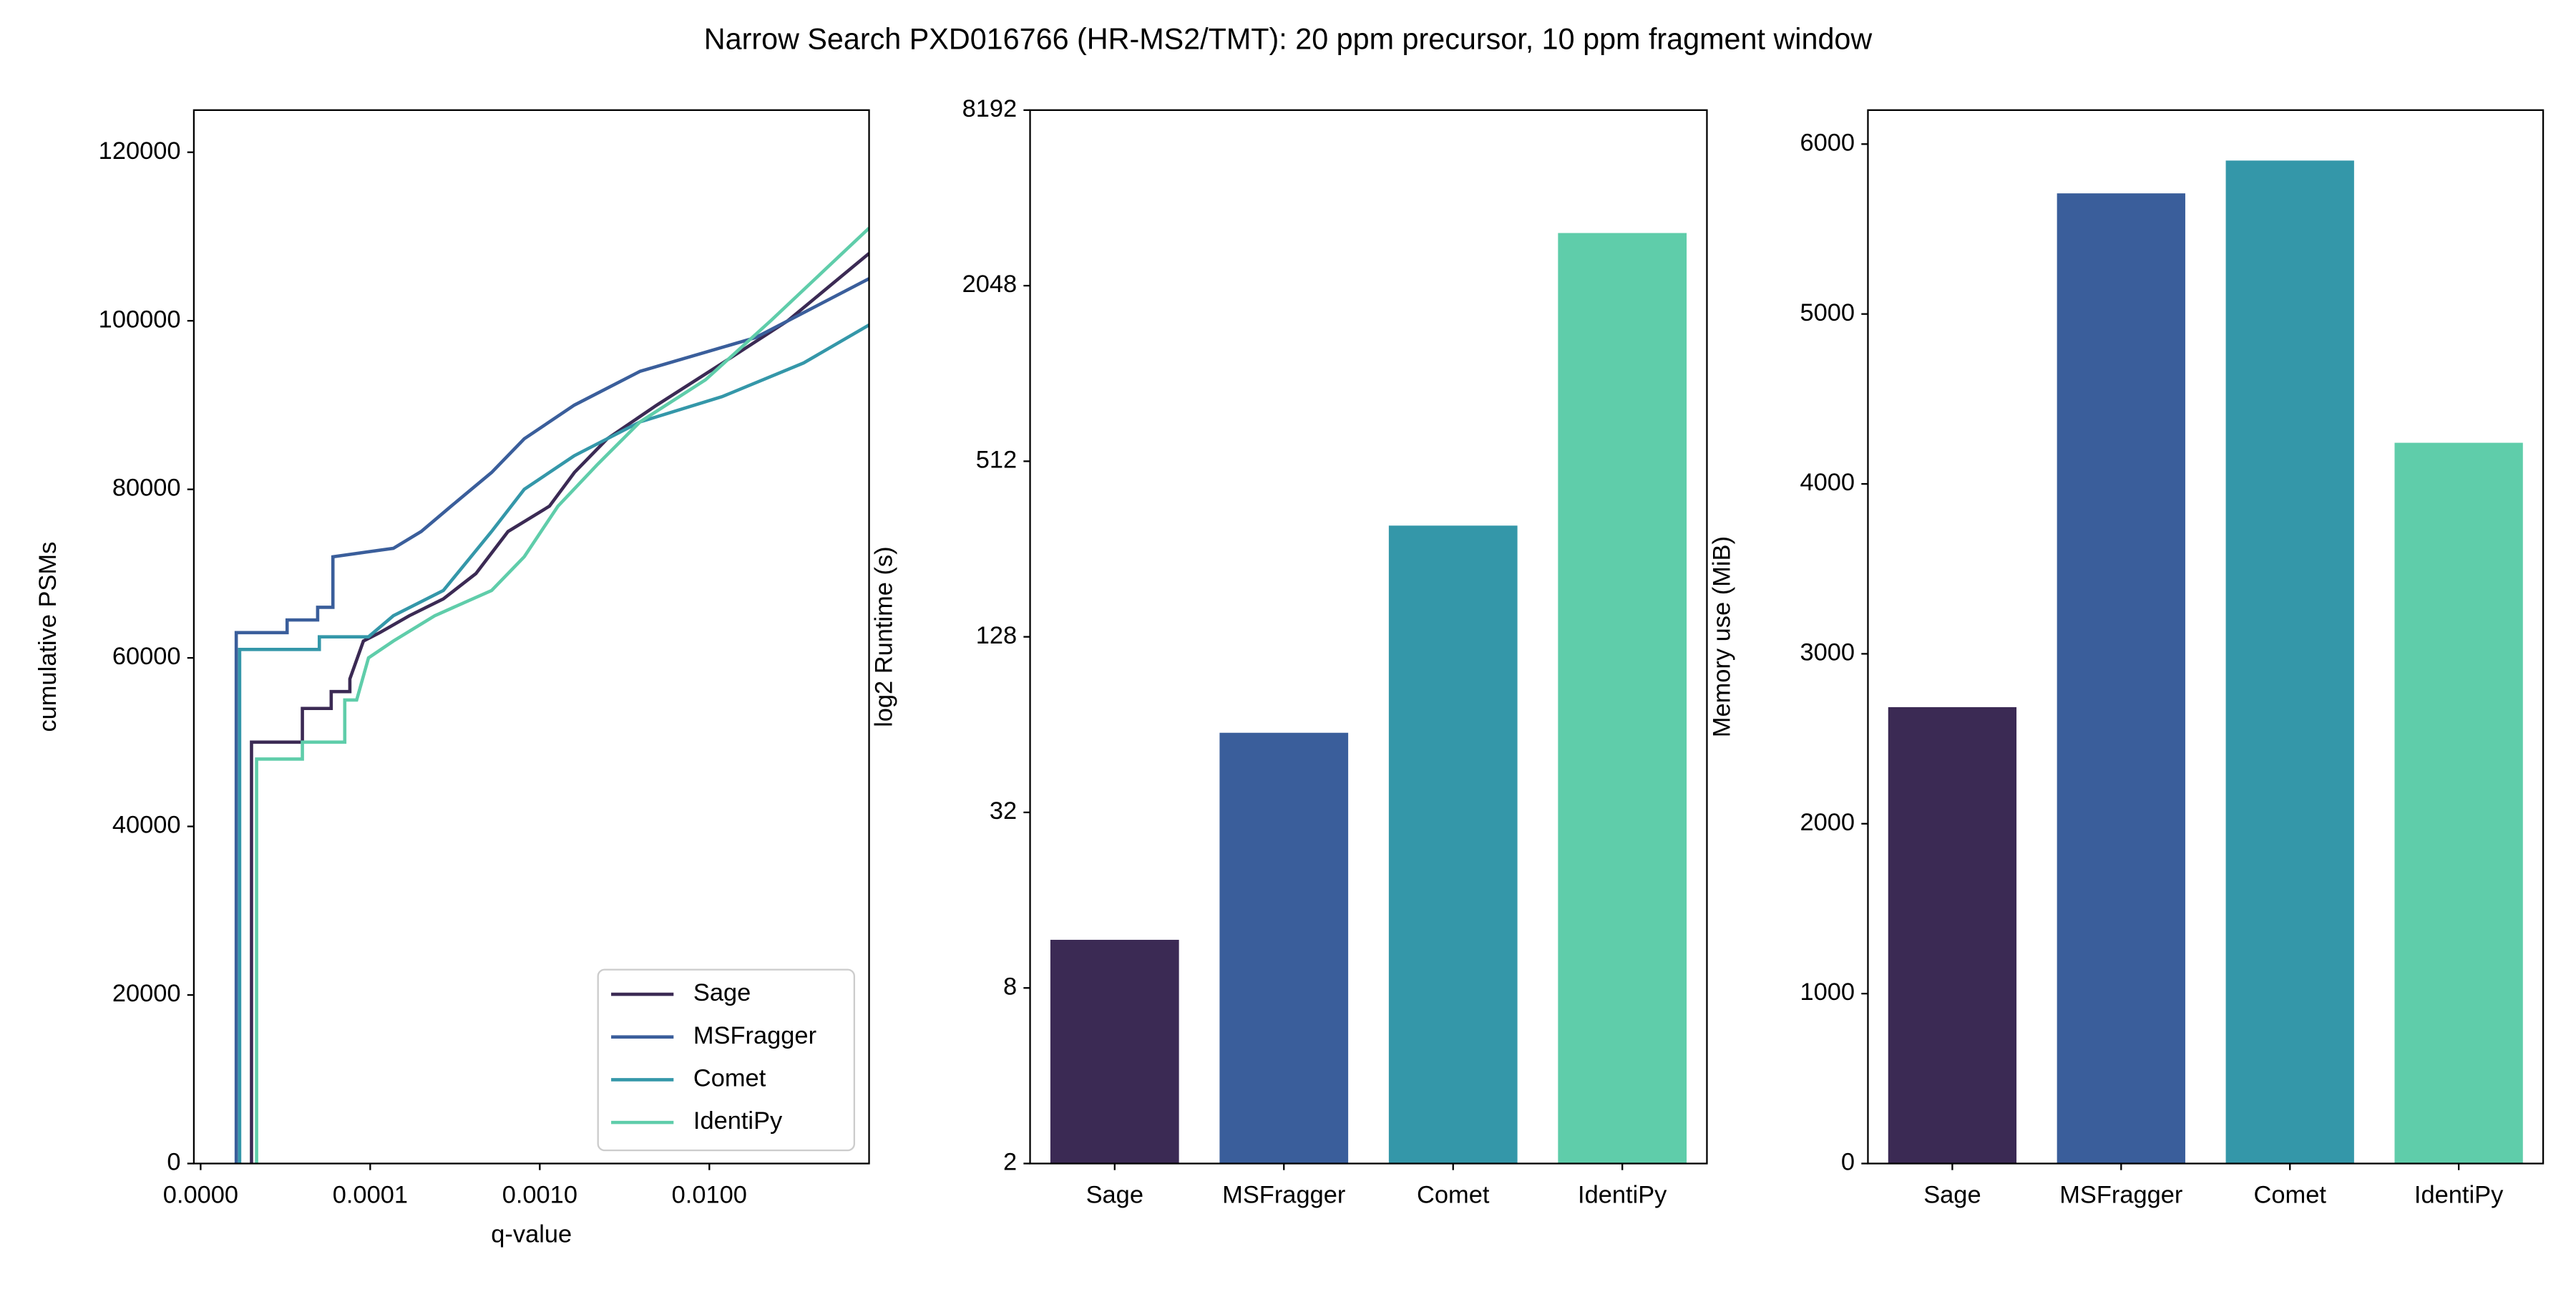 The image size is (2576, 1292). Describe the element at coordinates (709, 1195) in the screenshot. I see `x-tick-label: 0.0100` at that location.